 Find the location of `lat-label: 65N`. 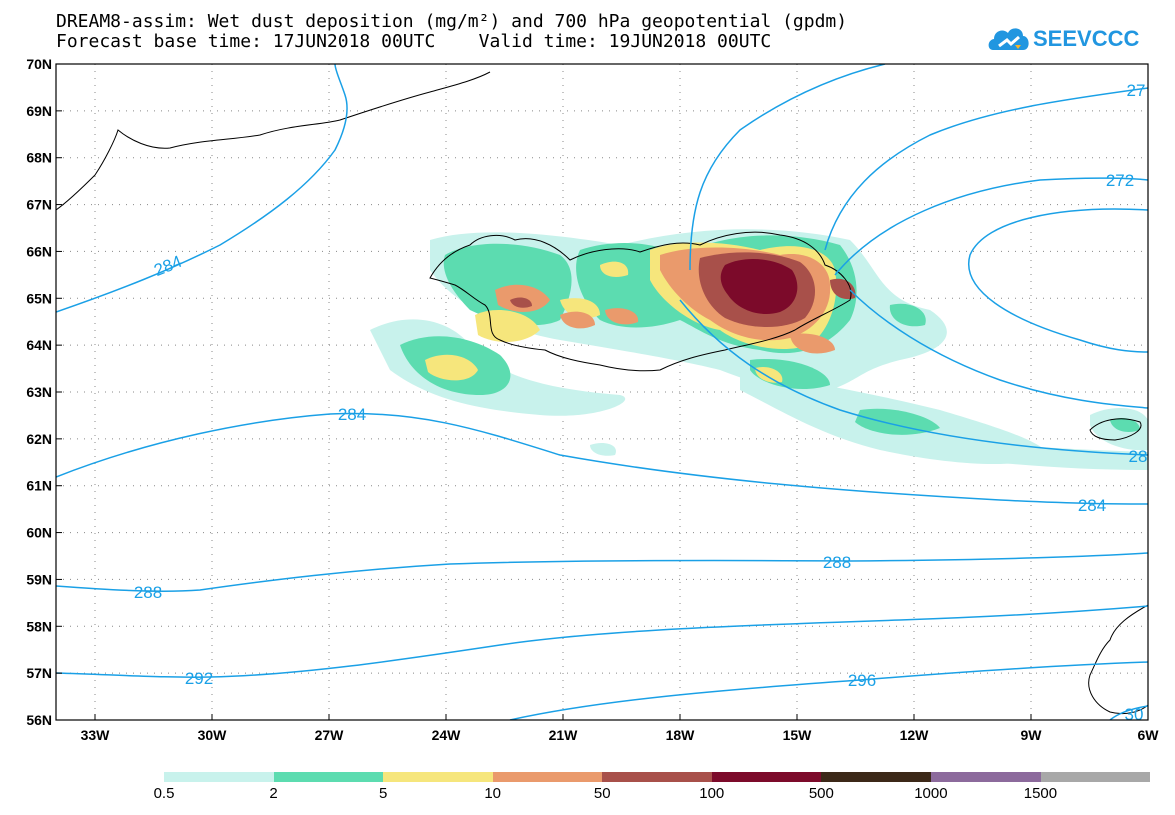

lat-label: 65N is located at coordinates (39, 298).